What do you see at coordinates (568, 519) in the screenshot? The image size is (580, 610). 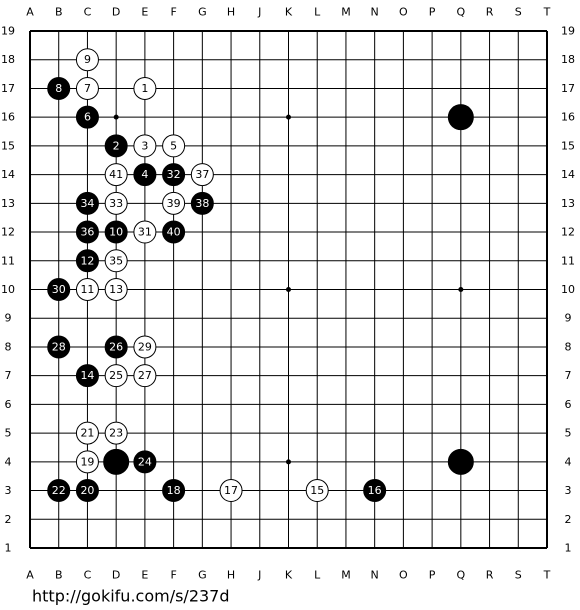 I see `row-label: 2` at bounding box center [568, 519].